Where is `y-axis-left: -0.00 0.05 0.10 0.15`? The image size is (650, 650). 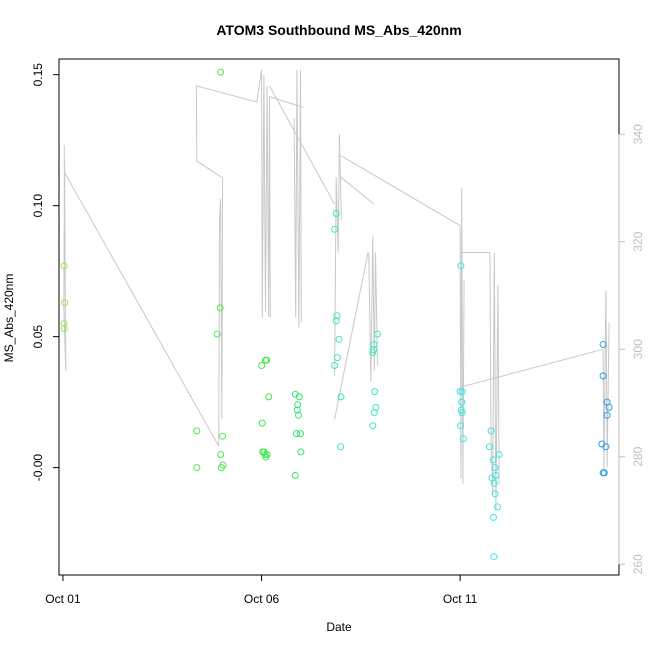
y-axis-left: -0.00 0.05 0.10 0.15 is located at coordinates (45, 272).